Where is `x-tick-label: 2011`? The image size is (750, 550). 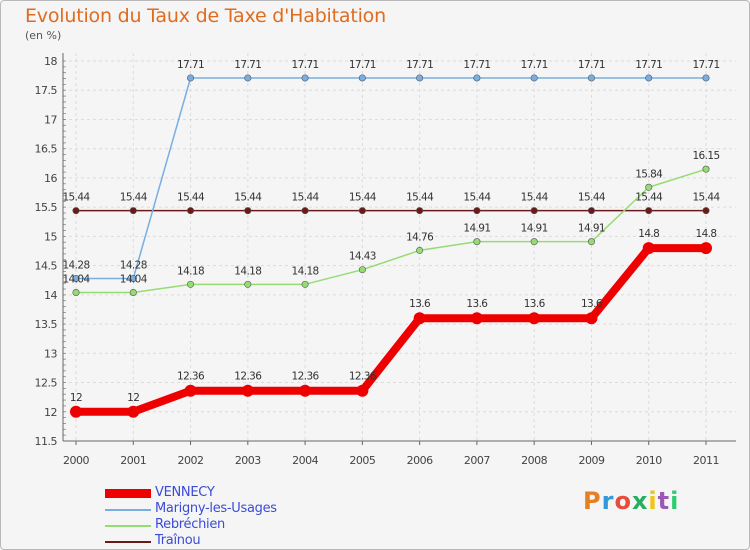
x-tick-label: 2011 is located at coordinates (706, 460).